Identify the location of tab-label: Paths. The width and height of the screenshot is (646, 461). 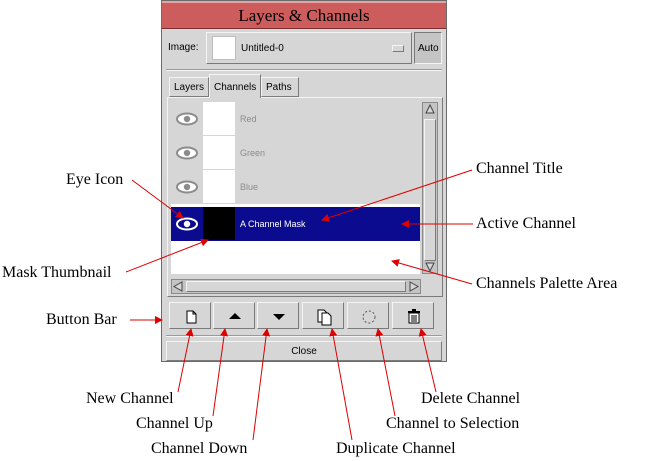
(279, 87).